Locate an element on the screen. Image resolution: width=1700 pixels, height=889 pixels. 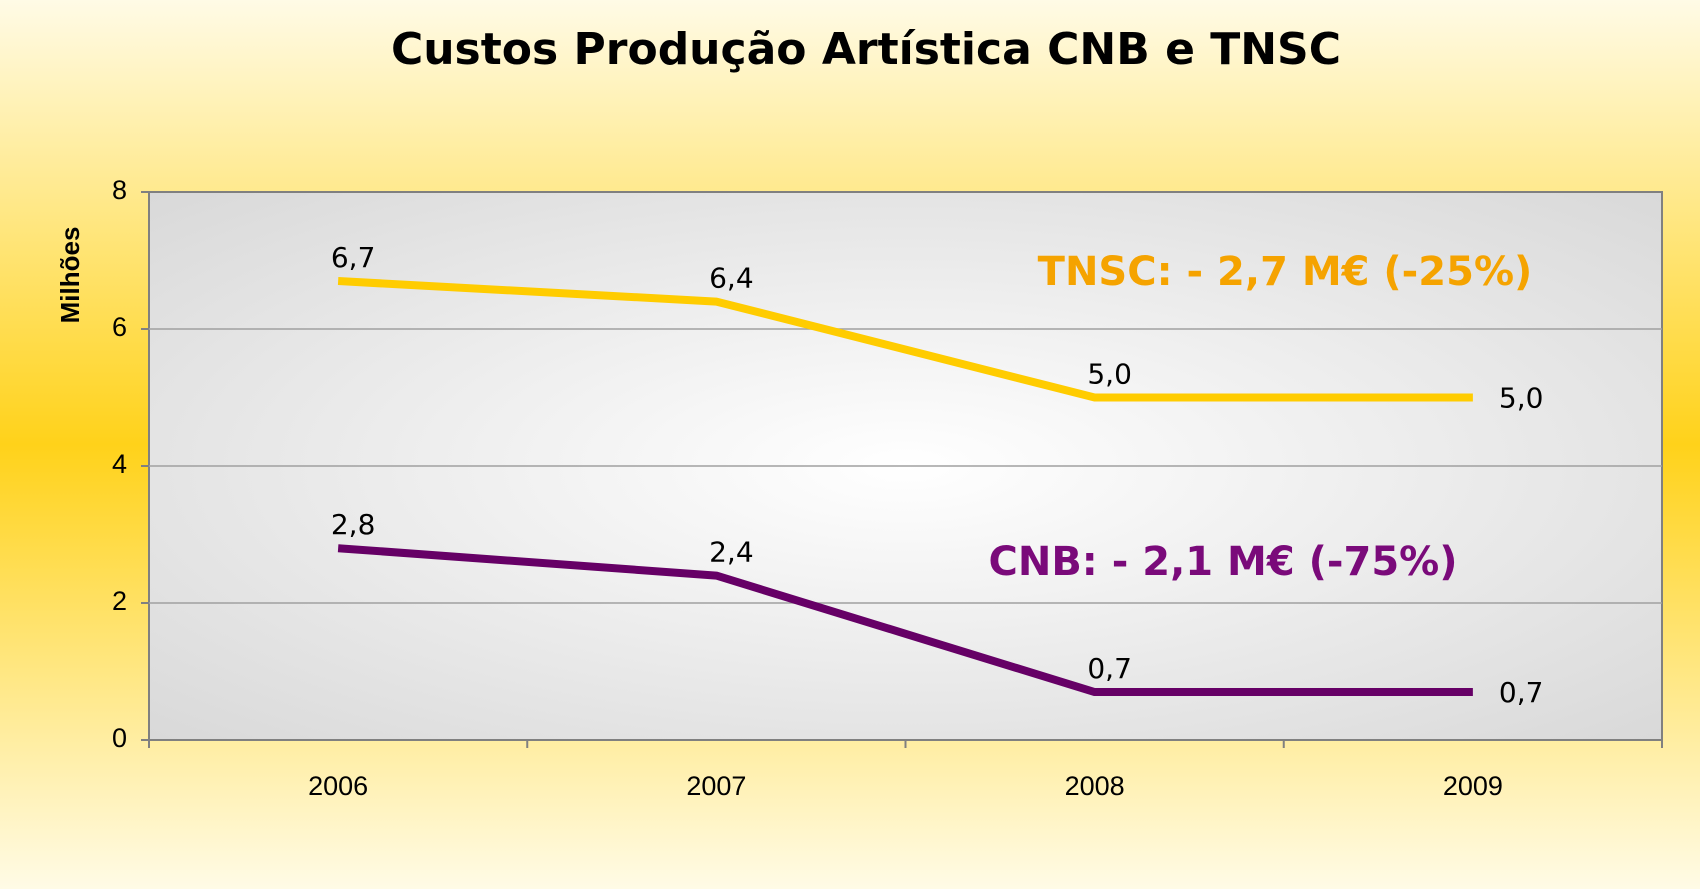
y-tick-label: 0 is located at coordinates (119, 738).